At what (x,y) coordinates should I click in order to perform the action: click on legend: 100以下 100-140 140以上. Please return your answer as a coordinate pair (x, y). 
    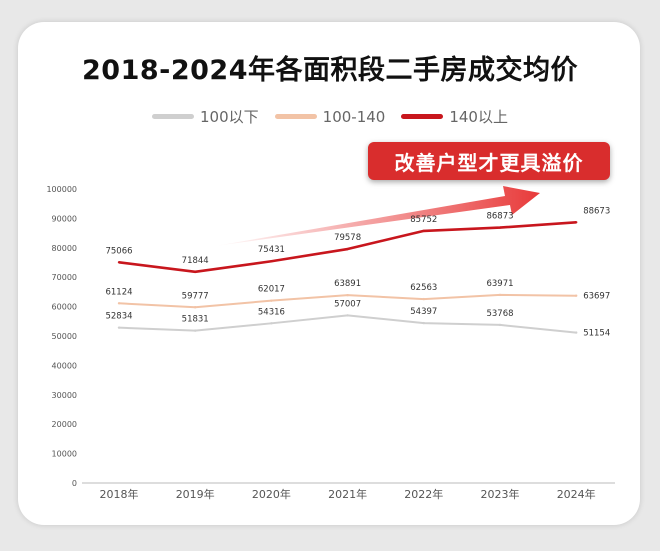
    Looking at the image, I should click on (330, 116).